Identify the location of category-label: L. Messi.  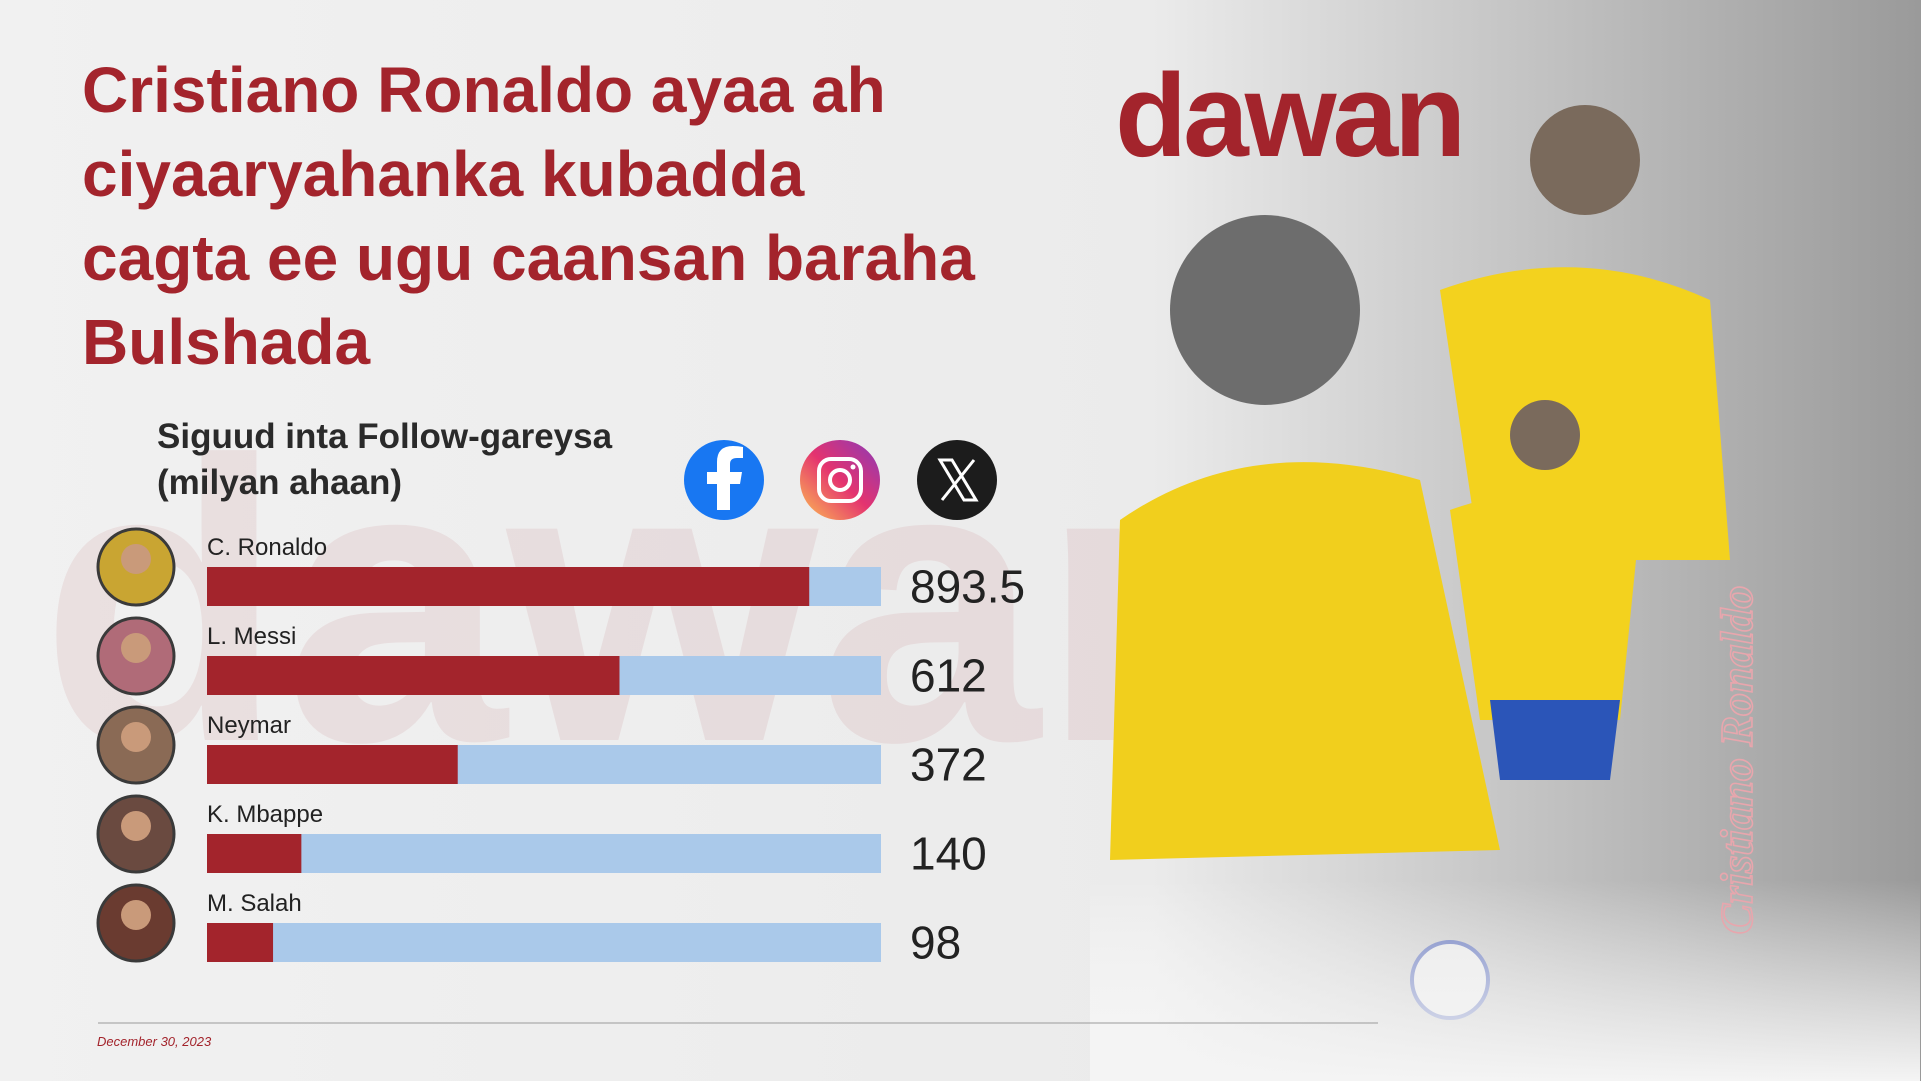
(251, 636).